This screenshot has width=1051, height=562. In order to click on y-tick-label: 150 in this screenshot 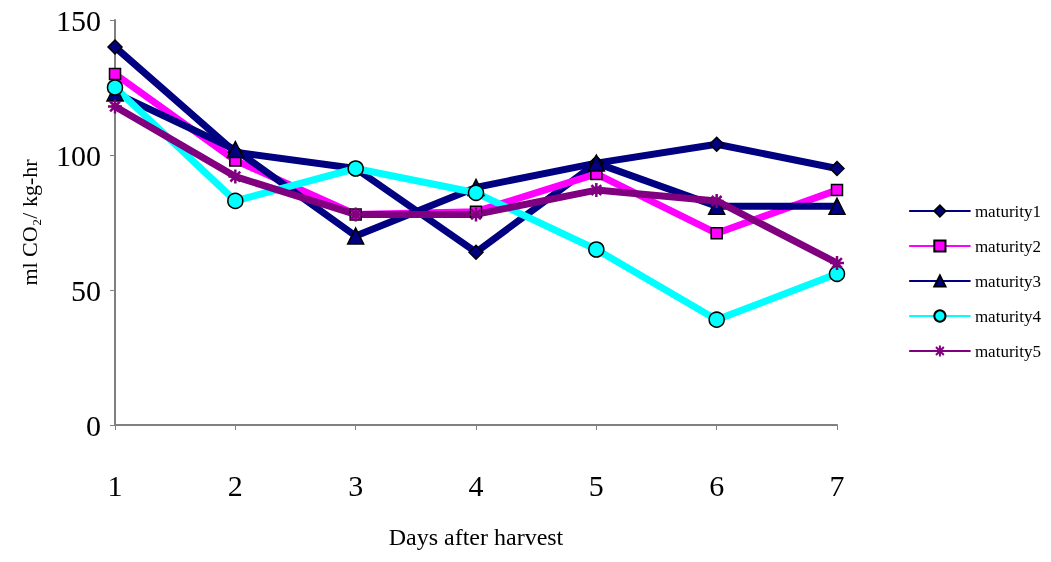, I will do `click(78, 20)`.